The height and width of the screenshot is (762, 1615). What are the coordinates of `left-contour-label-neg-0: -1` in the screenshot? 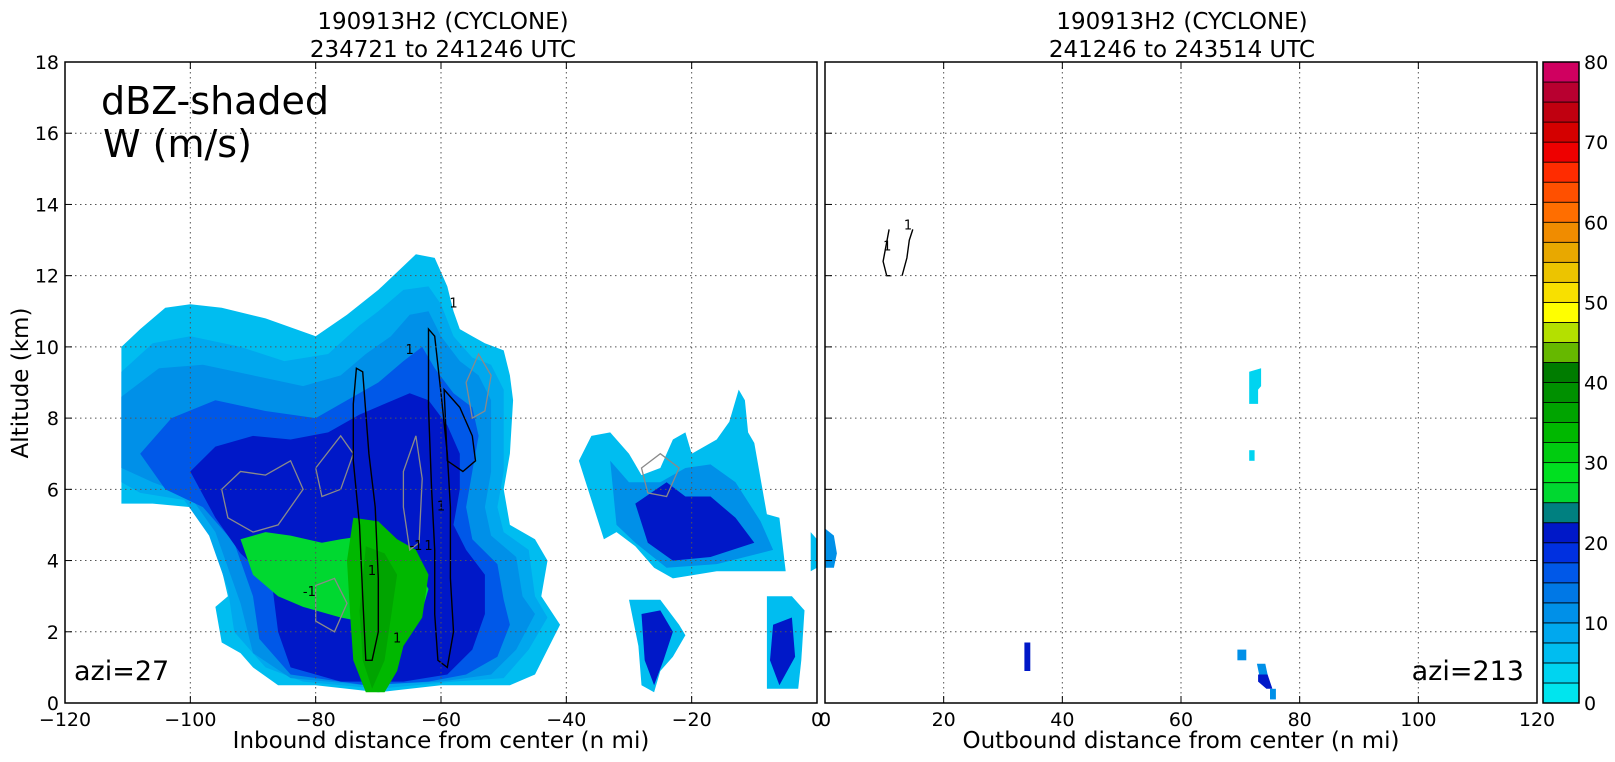 It's located at (309, 592).